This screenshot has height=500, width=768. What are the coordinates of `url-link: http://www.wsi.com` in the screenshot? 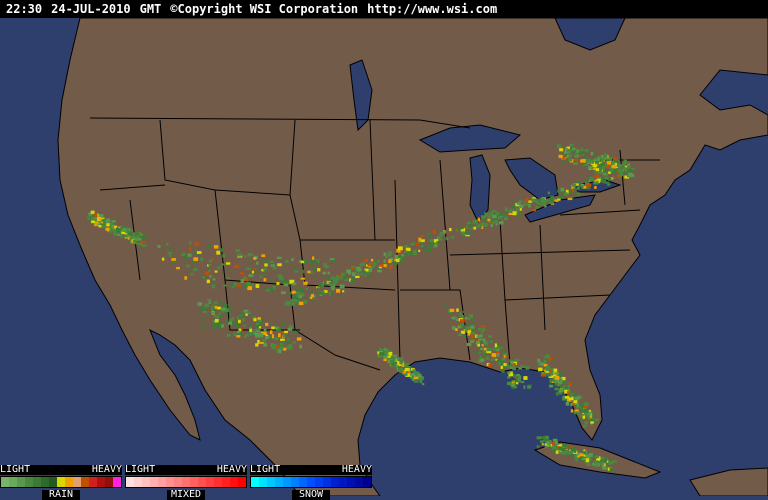 It's located at (432, 9).